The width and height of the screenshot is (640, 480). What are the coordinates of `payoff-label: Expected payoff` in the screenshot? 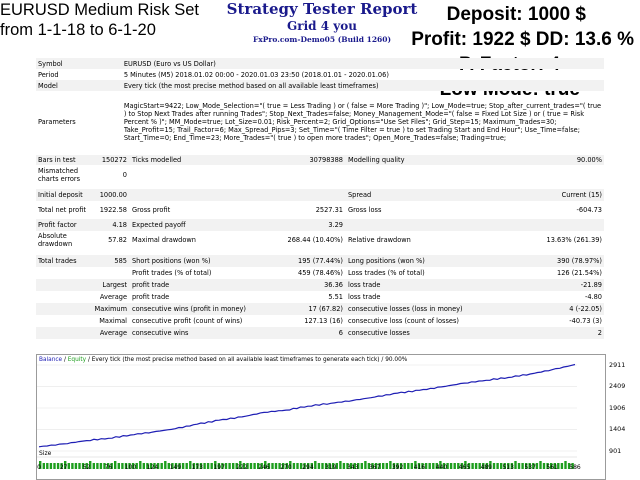 It's located at (159, 225).